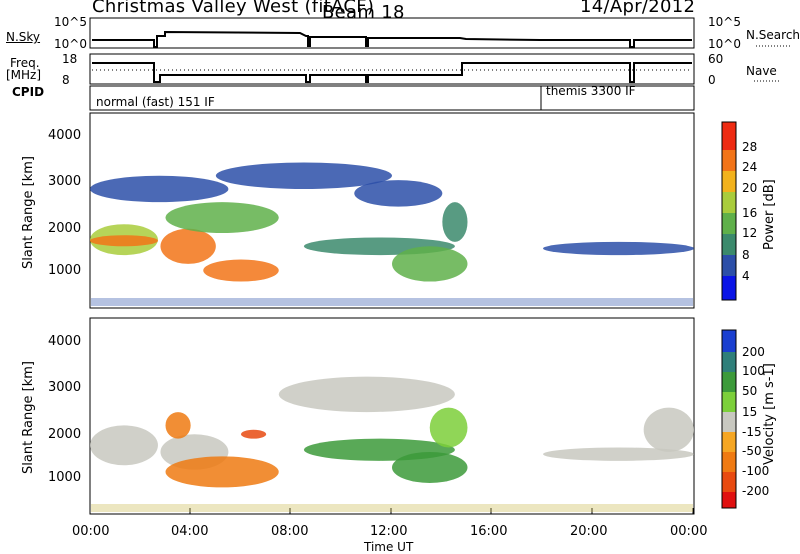  I want to click on power-cbar-frame, so click(729, 211).